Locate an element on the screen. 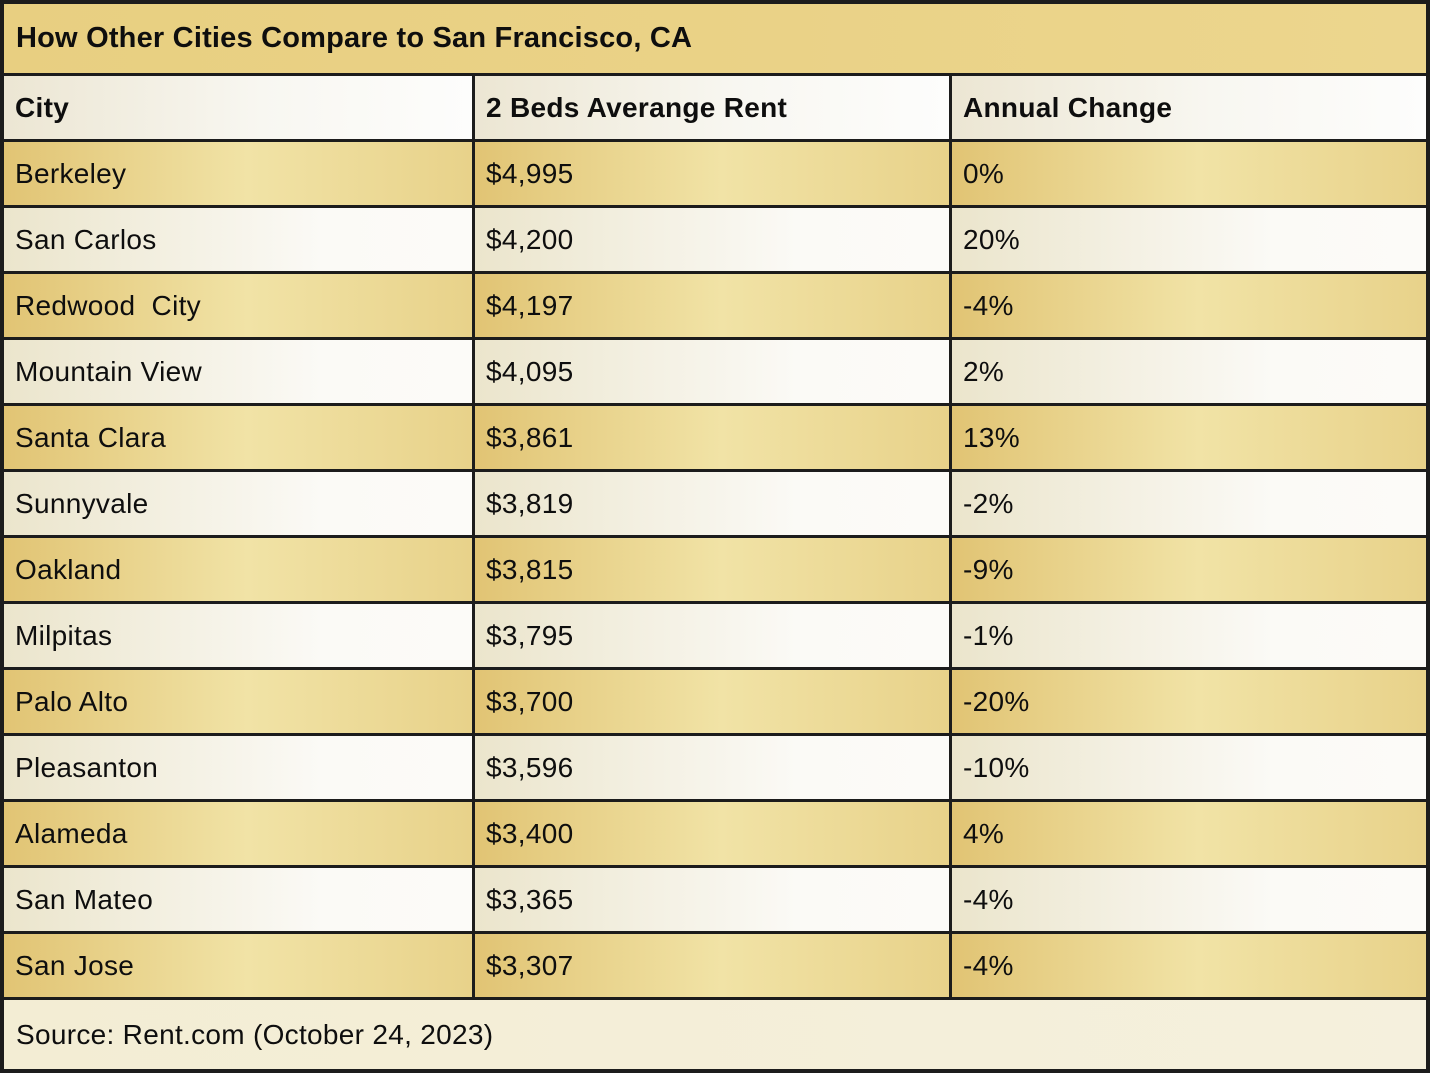 Image resolution: width=1430 pixels, height=1073 pixels. cell-city: Alameda is located at coordinates (239, 833).